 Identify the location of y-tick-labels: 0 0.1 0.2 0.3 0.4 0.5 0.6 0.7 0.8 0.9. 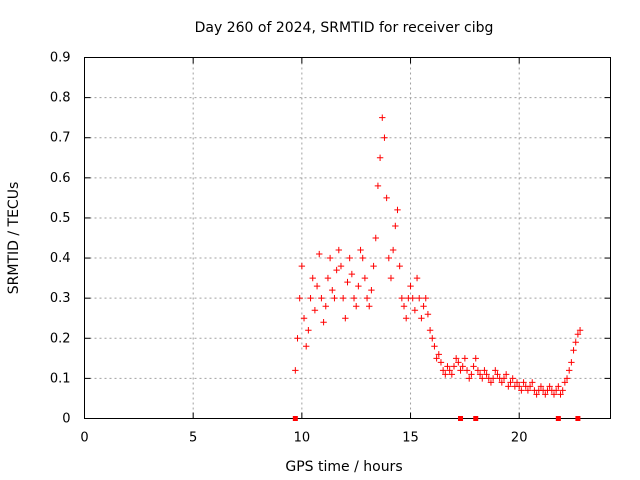
(60, 239).